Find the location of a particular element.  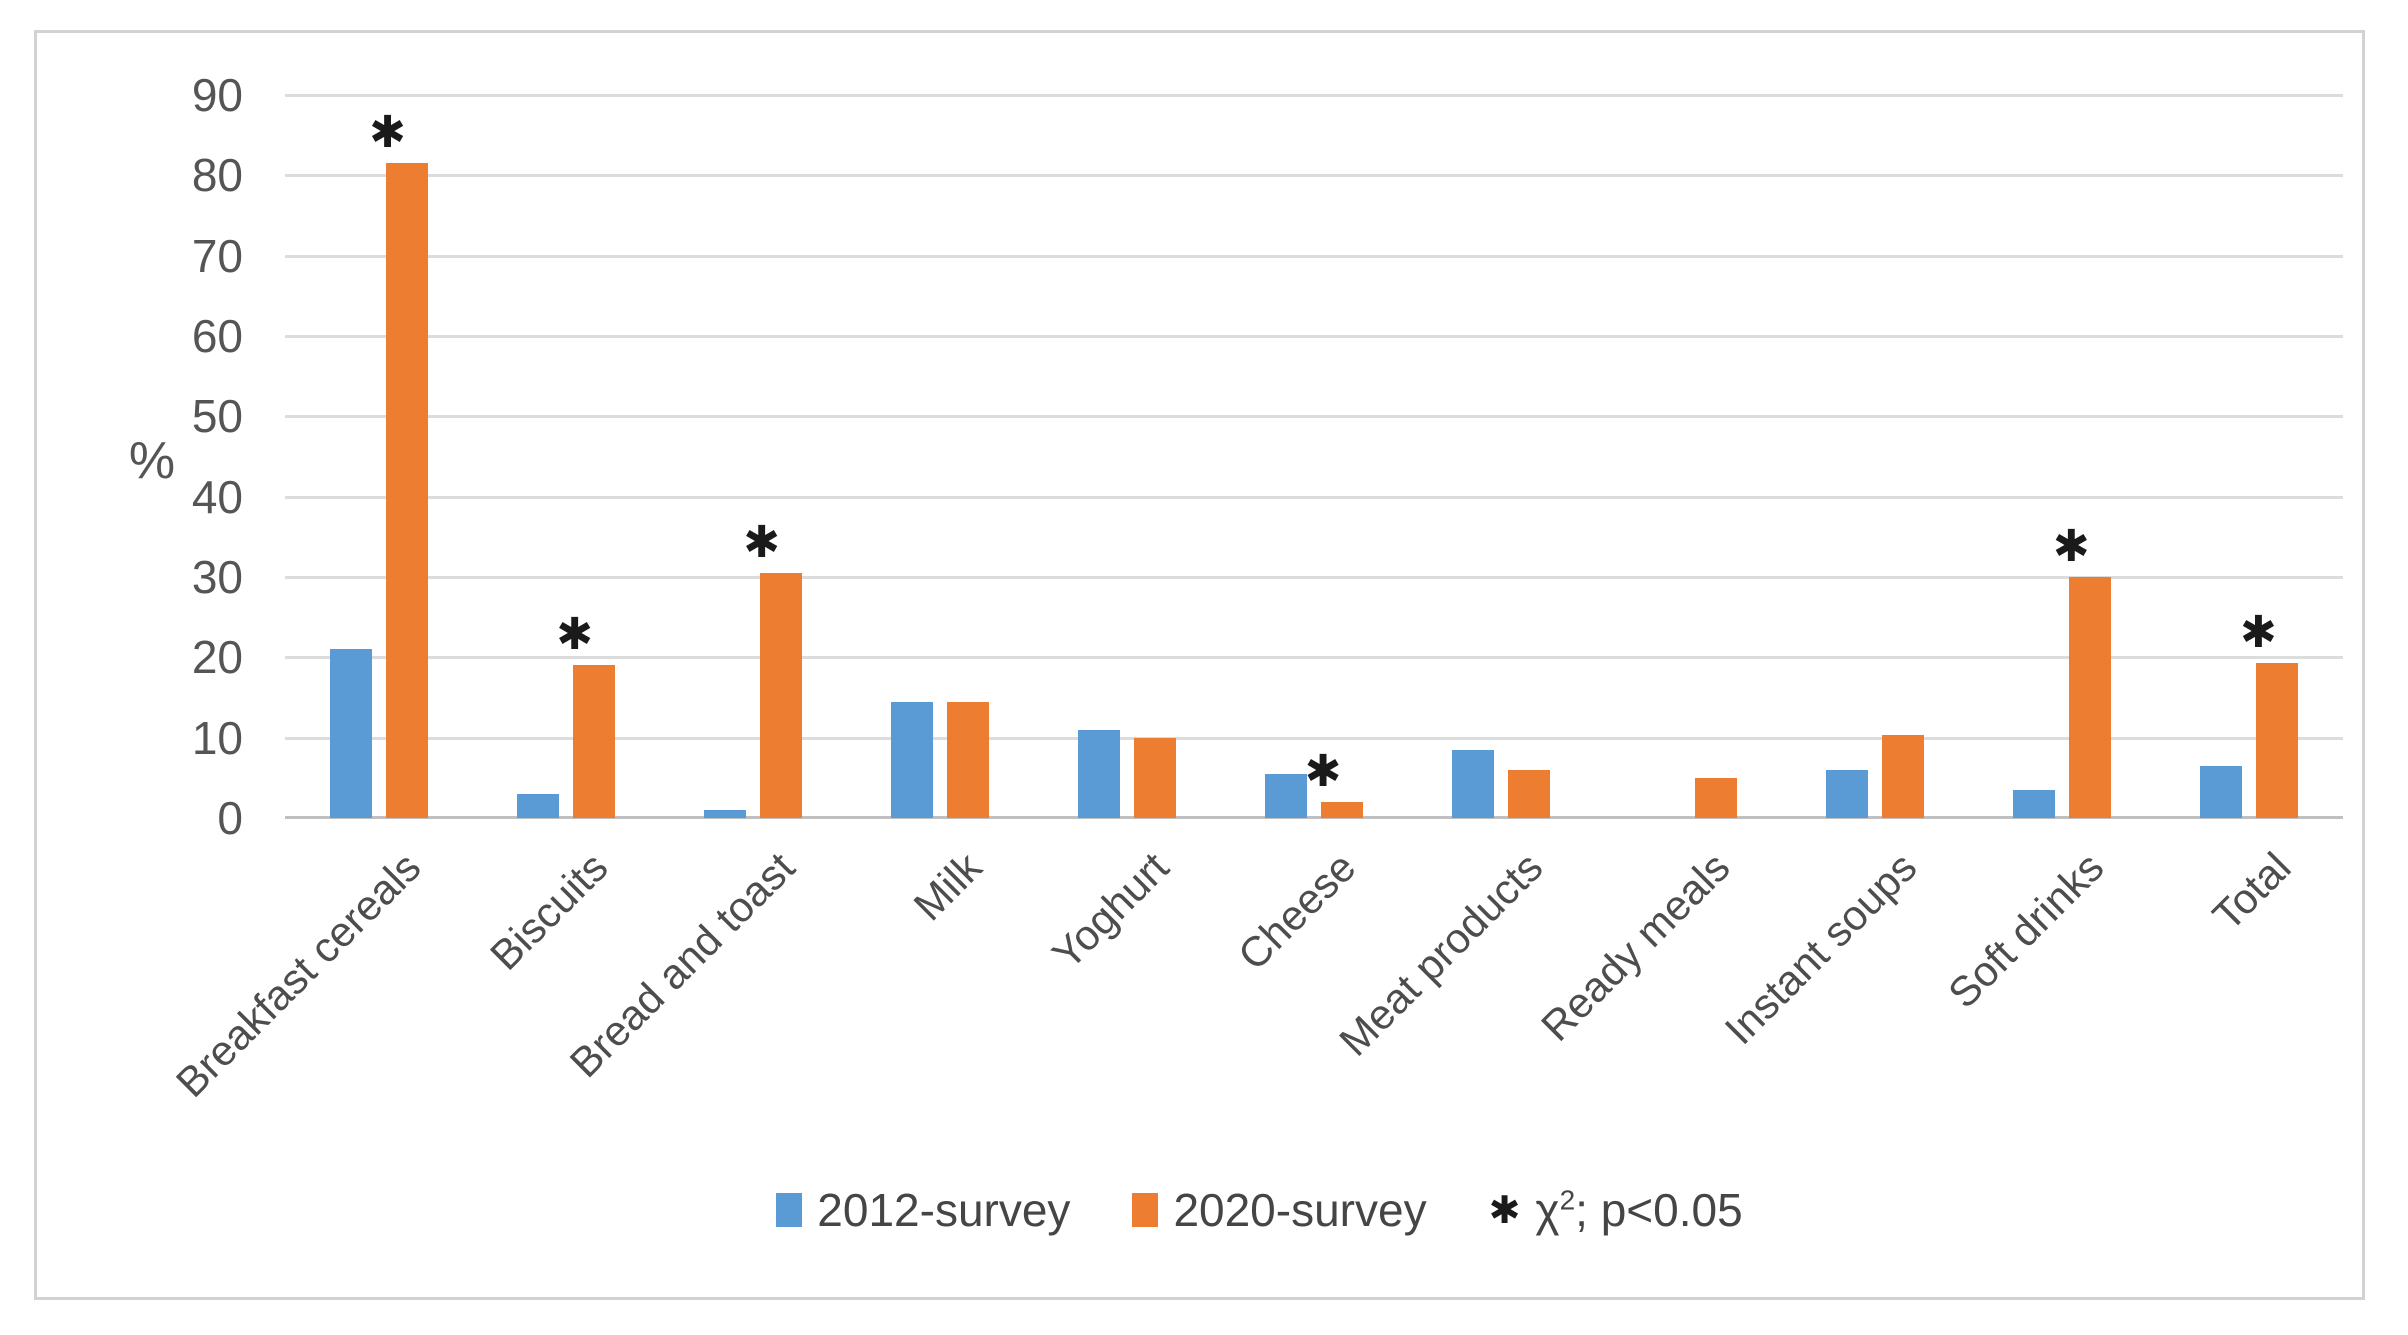

legend-item-significance: ✱ χ2; p<0.05 is located at coordinates (1616, 1210).